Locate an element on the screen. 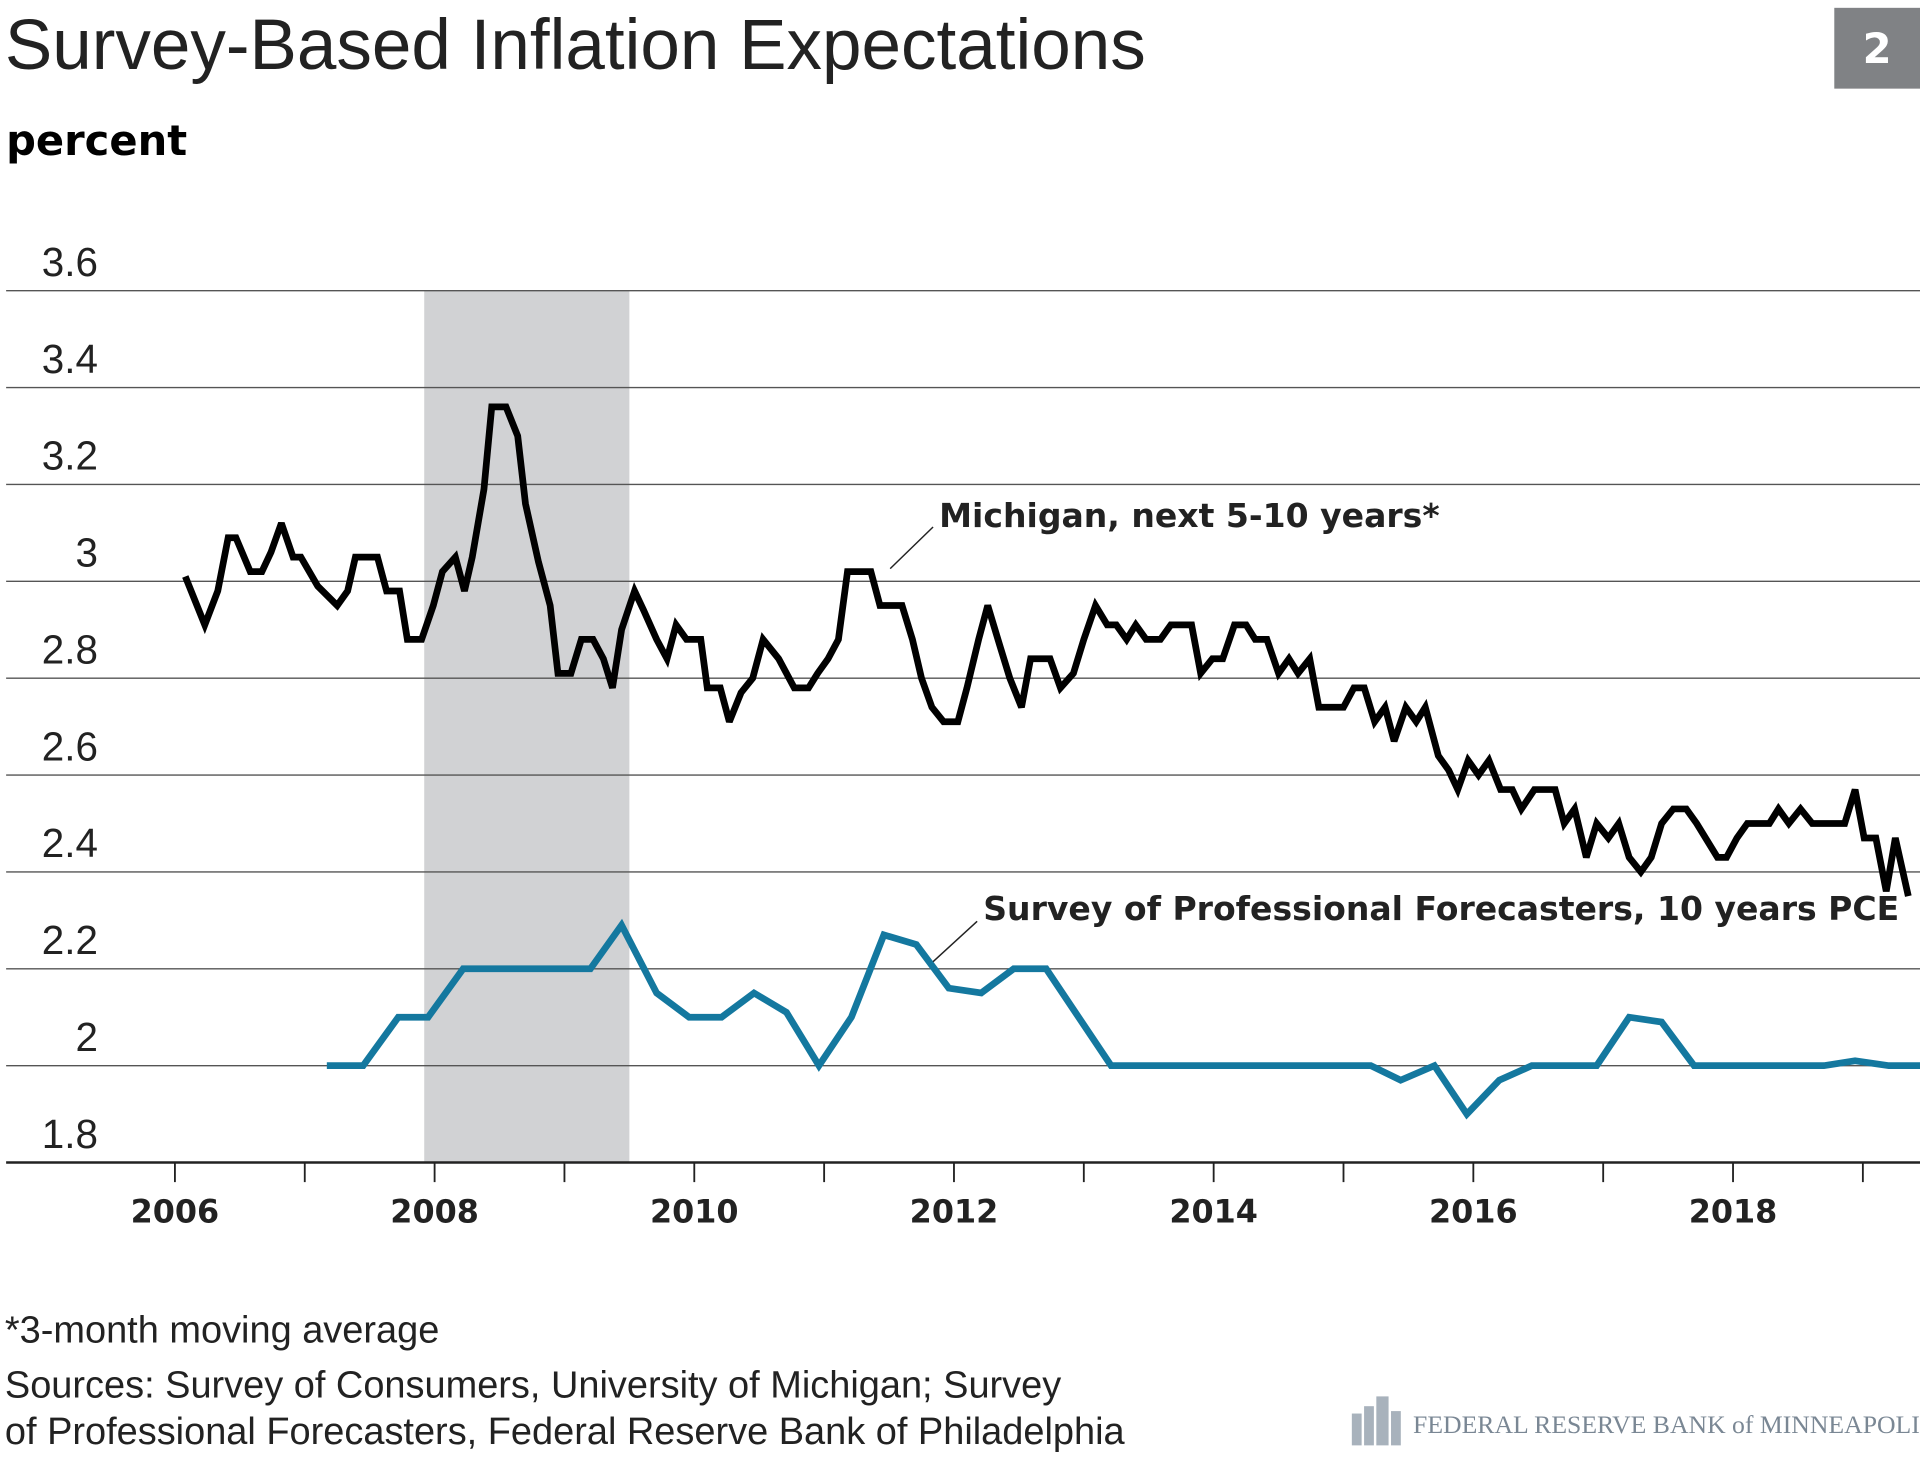 The width and height of the screenshot is (1920, 1463). y-tick-label: 3 is located at coordinates (86, 553).